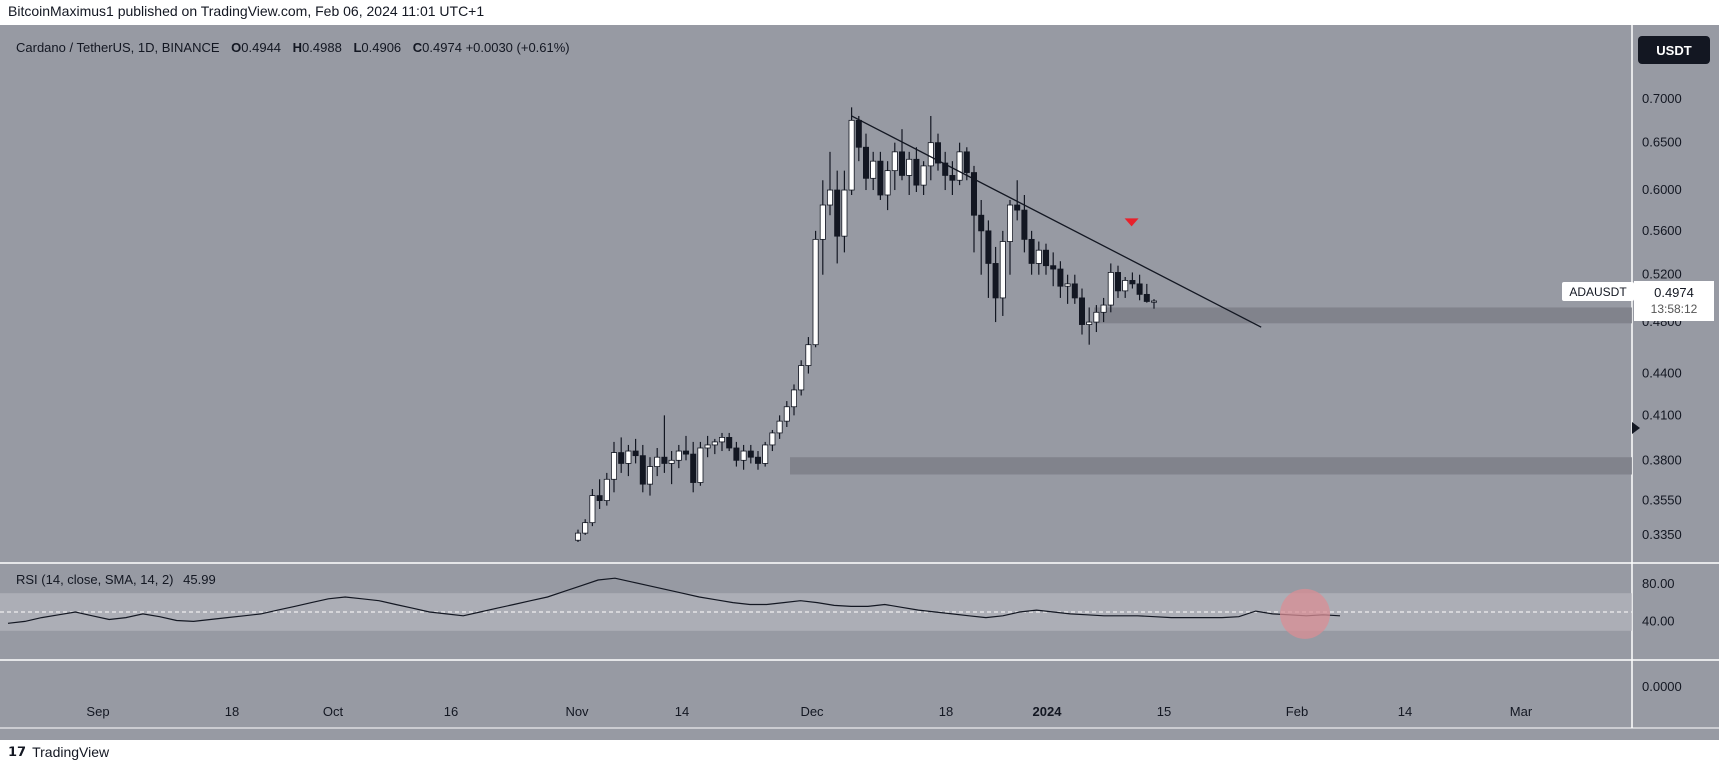  What do you see at coordinates (1658, 583) in the screenshot?
I see `rsi-tick-label: 80.00` at bounding box center [1658, 583].